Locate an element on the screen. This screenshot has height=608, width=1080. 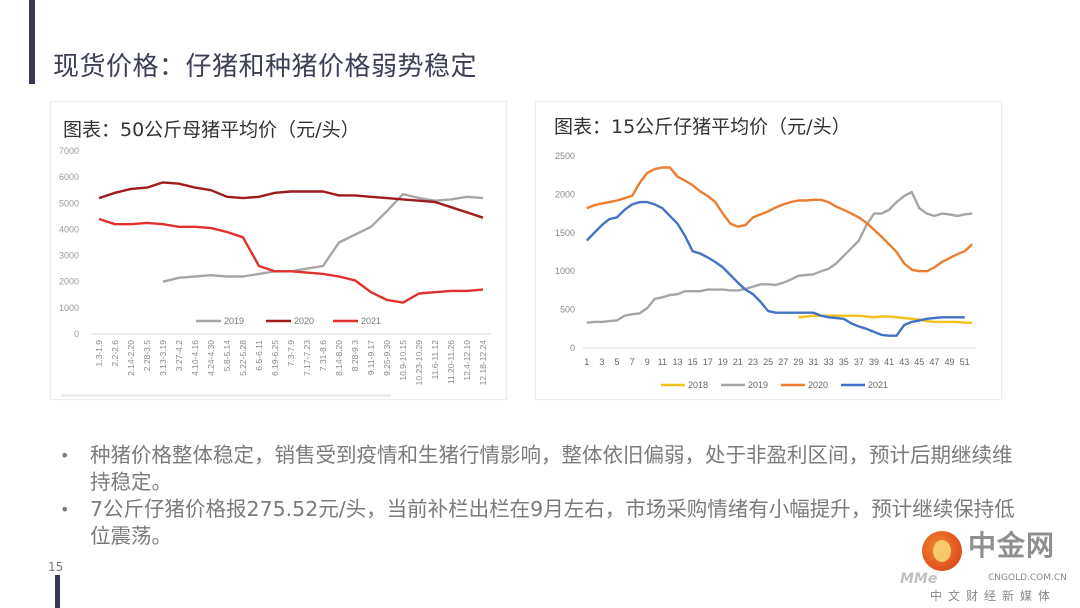
x-tick-label: 11.6-11.12 is located at coordinates (435, 360).